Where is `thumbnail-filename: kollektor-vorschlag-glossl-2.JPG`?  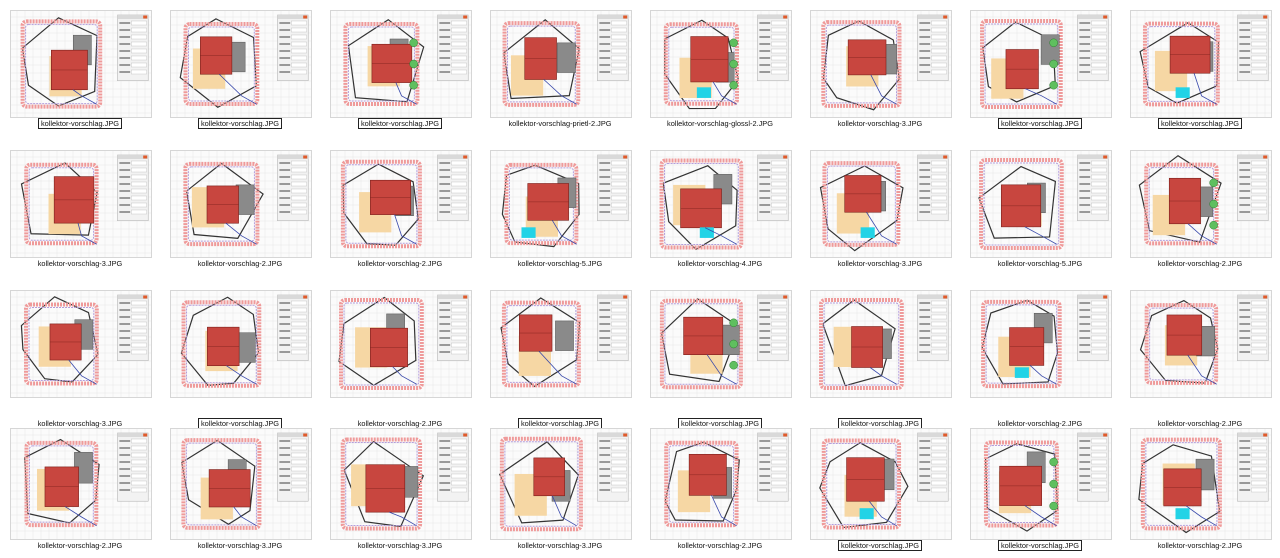
thumbnail-filename: kollektor-vorschlag-glossl-2.JPG is located at coordinates (720, 124).